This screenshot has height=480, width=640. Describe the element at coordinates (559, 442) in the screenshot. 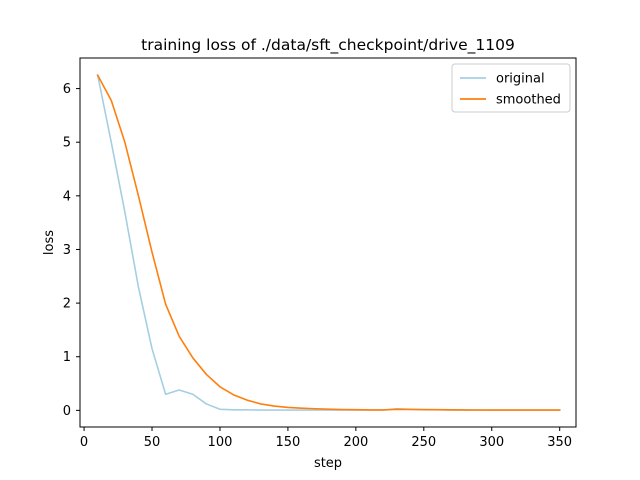

I see `x-tick-label: 350` at that location.